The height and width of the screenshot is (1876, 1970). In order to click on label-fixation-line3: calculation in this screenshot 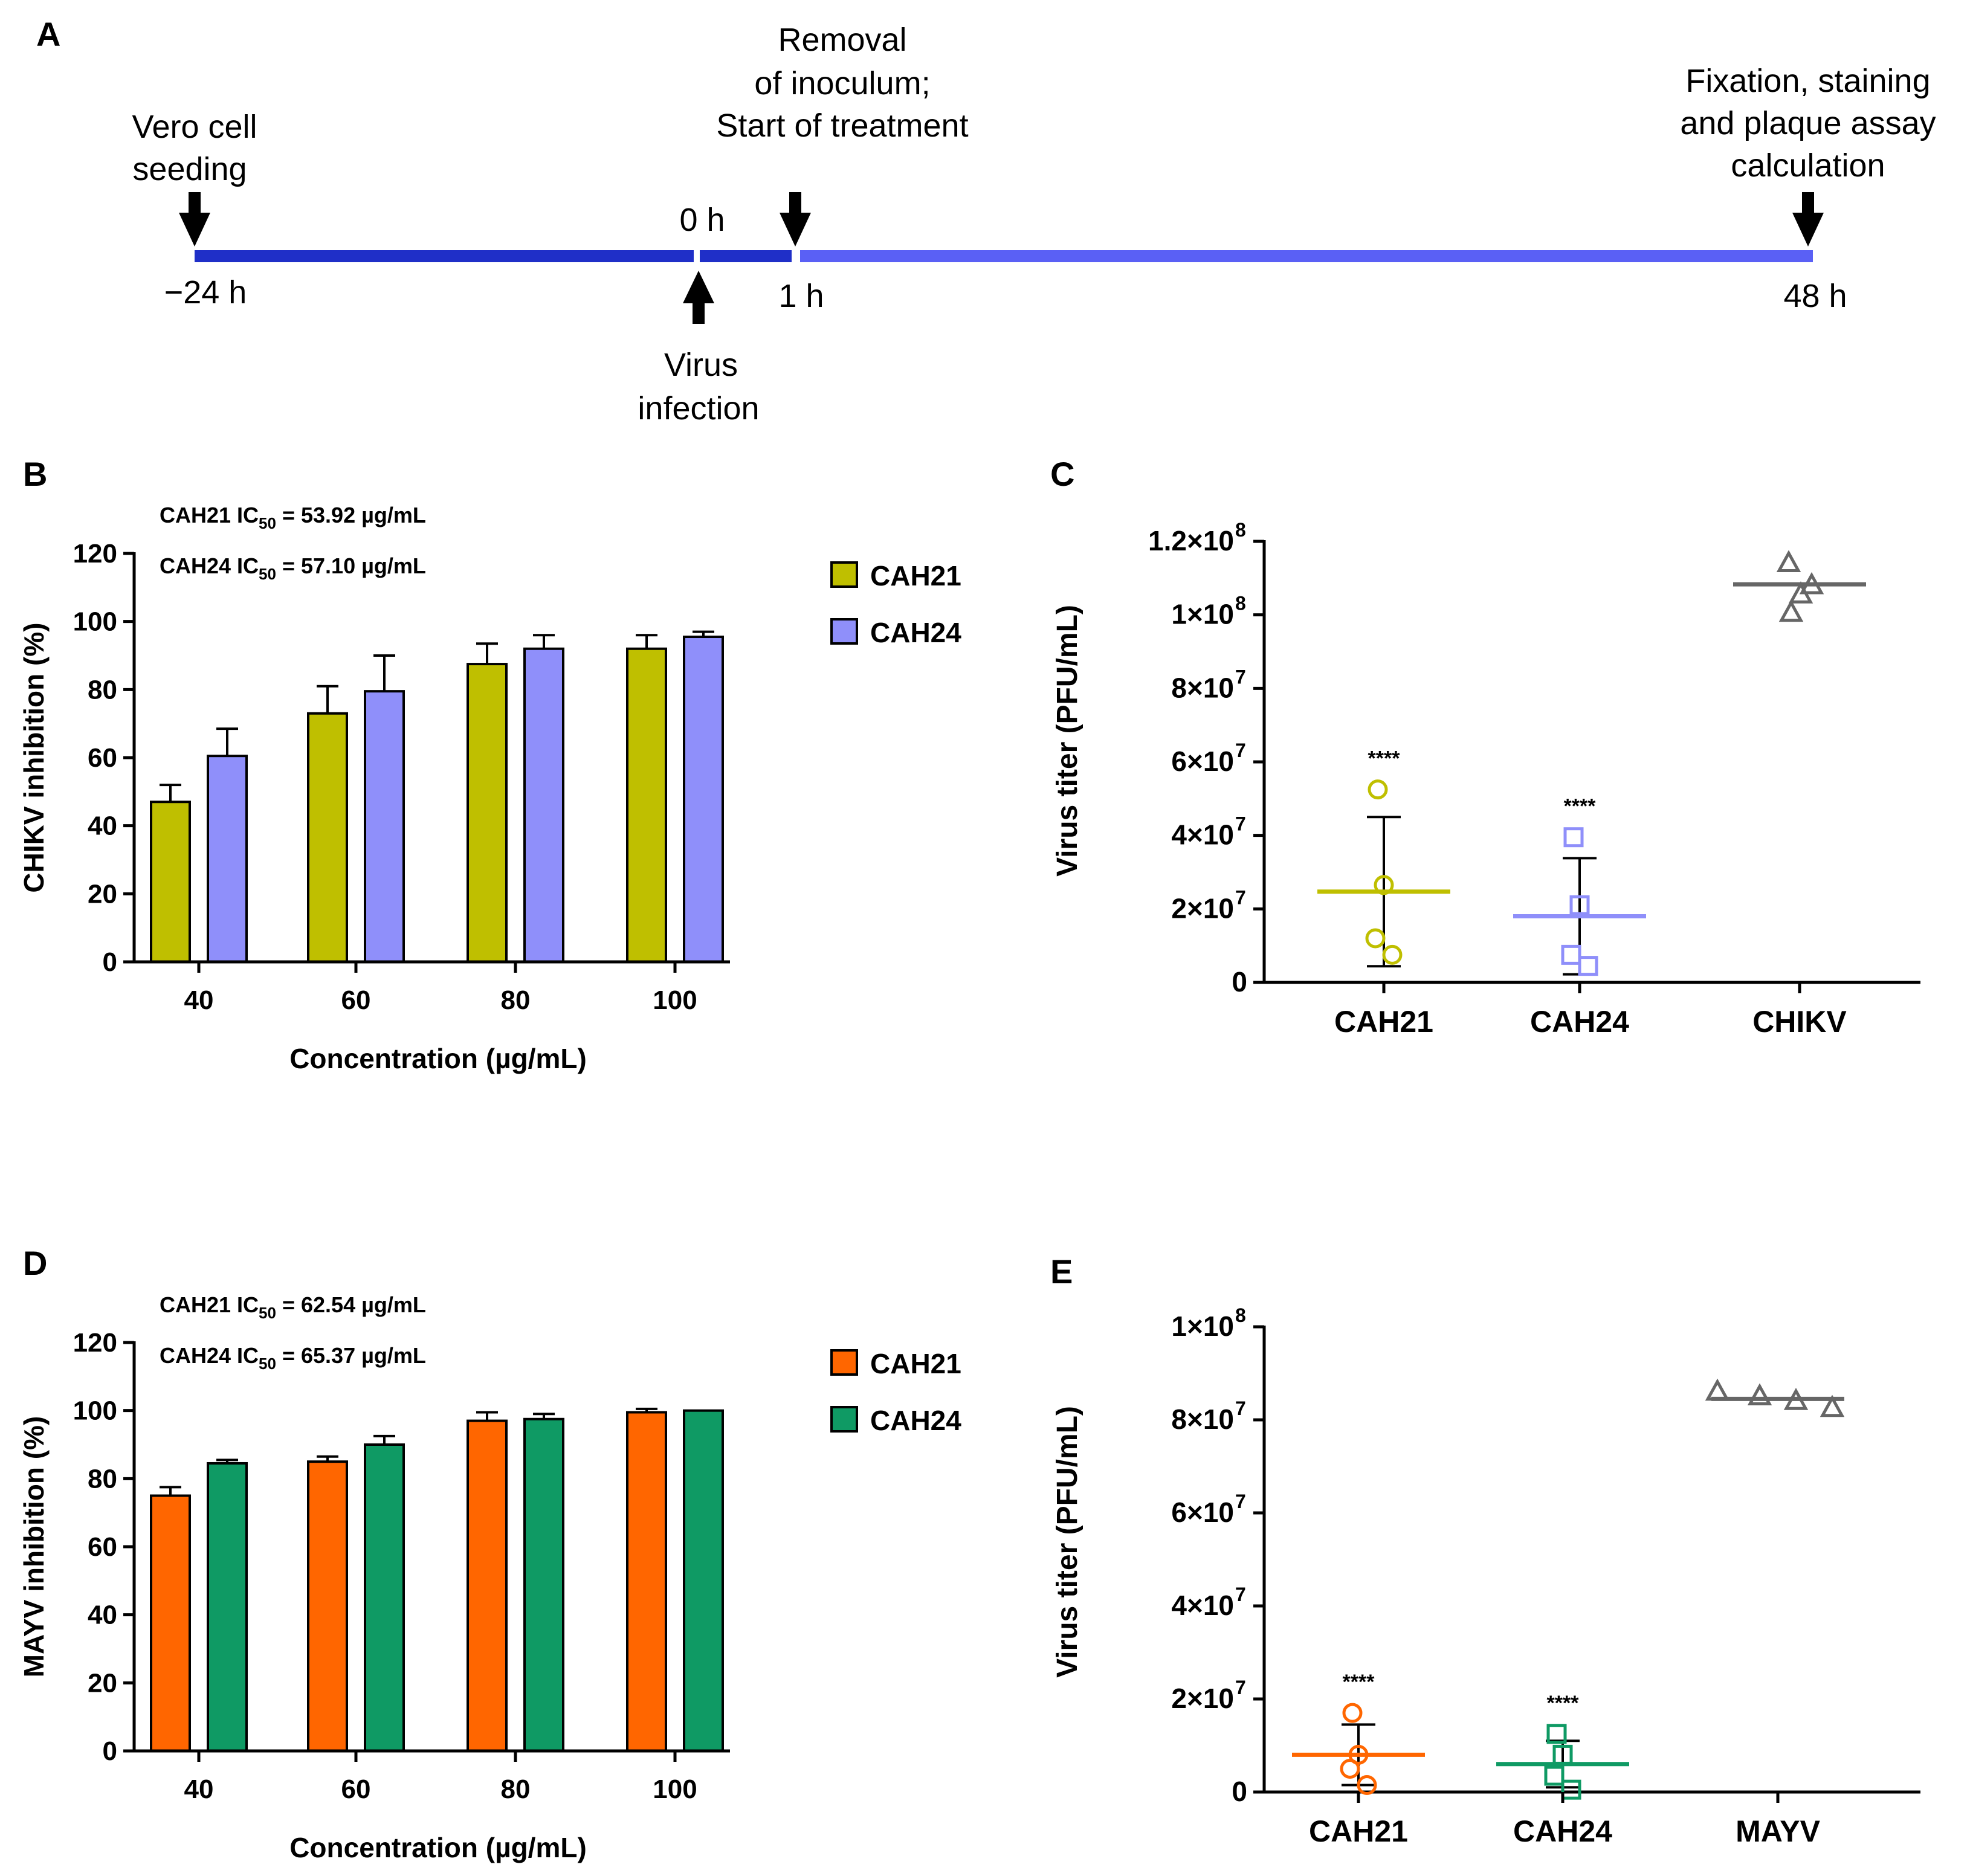, I will do `click(1808, 165)`.